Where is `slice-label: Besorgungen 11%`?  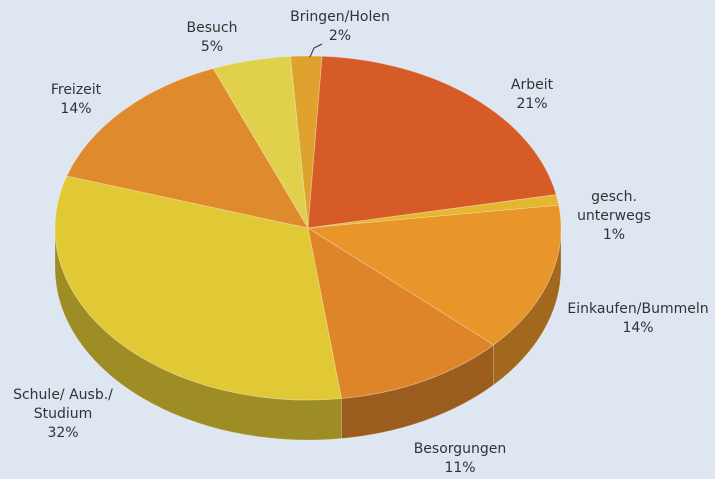
slice-label: Besorgungen 11% is located at coordinates (460, 459).